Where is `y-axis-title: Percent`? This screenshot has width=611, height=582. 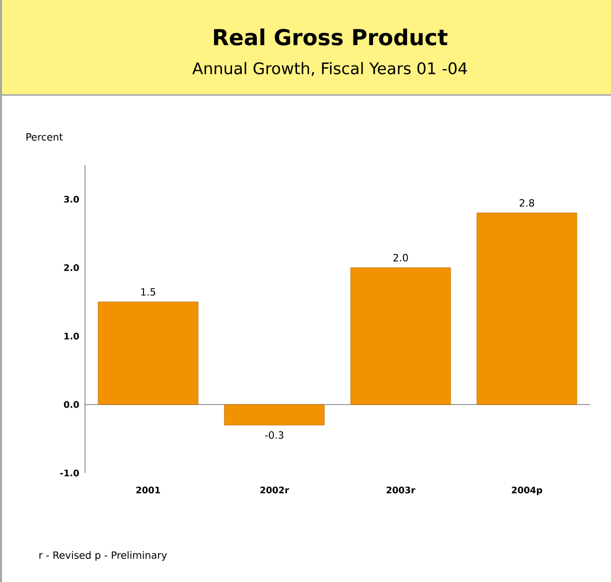 y-axis-title: Percent is located at coordinates (44, 137).